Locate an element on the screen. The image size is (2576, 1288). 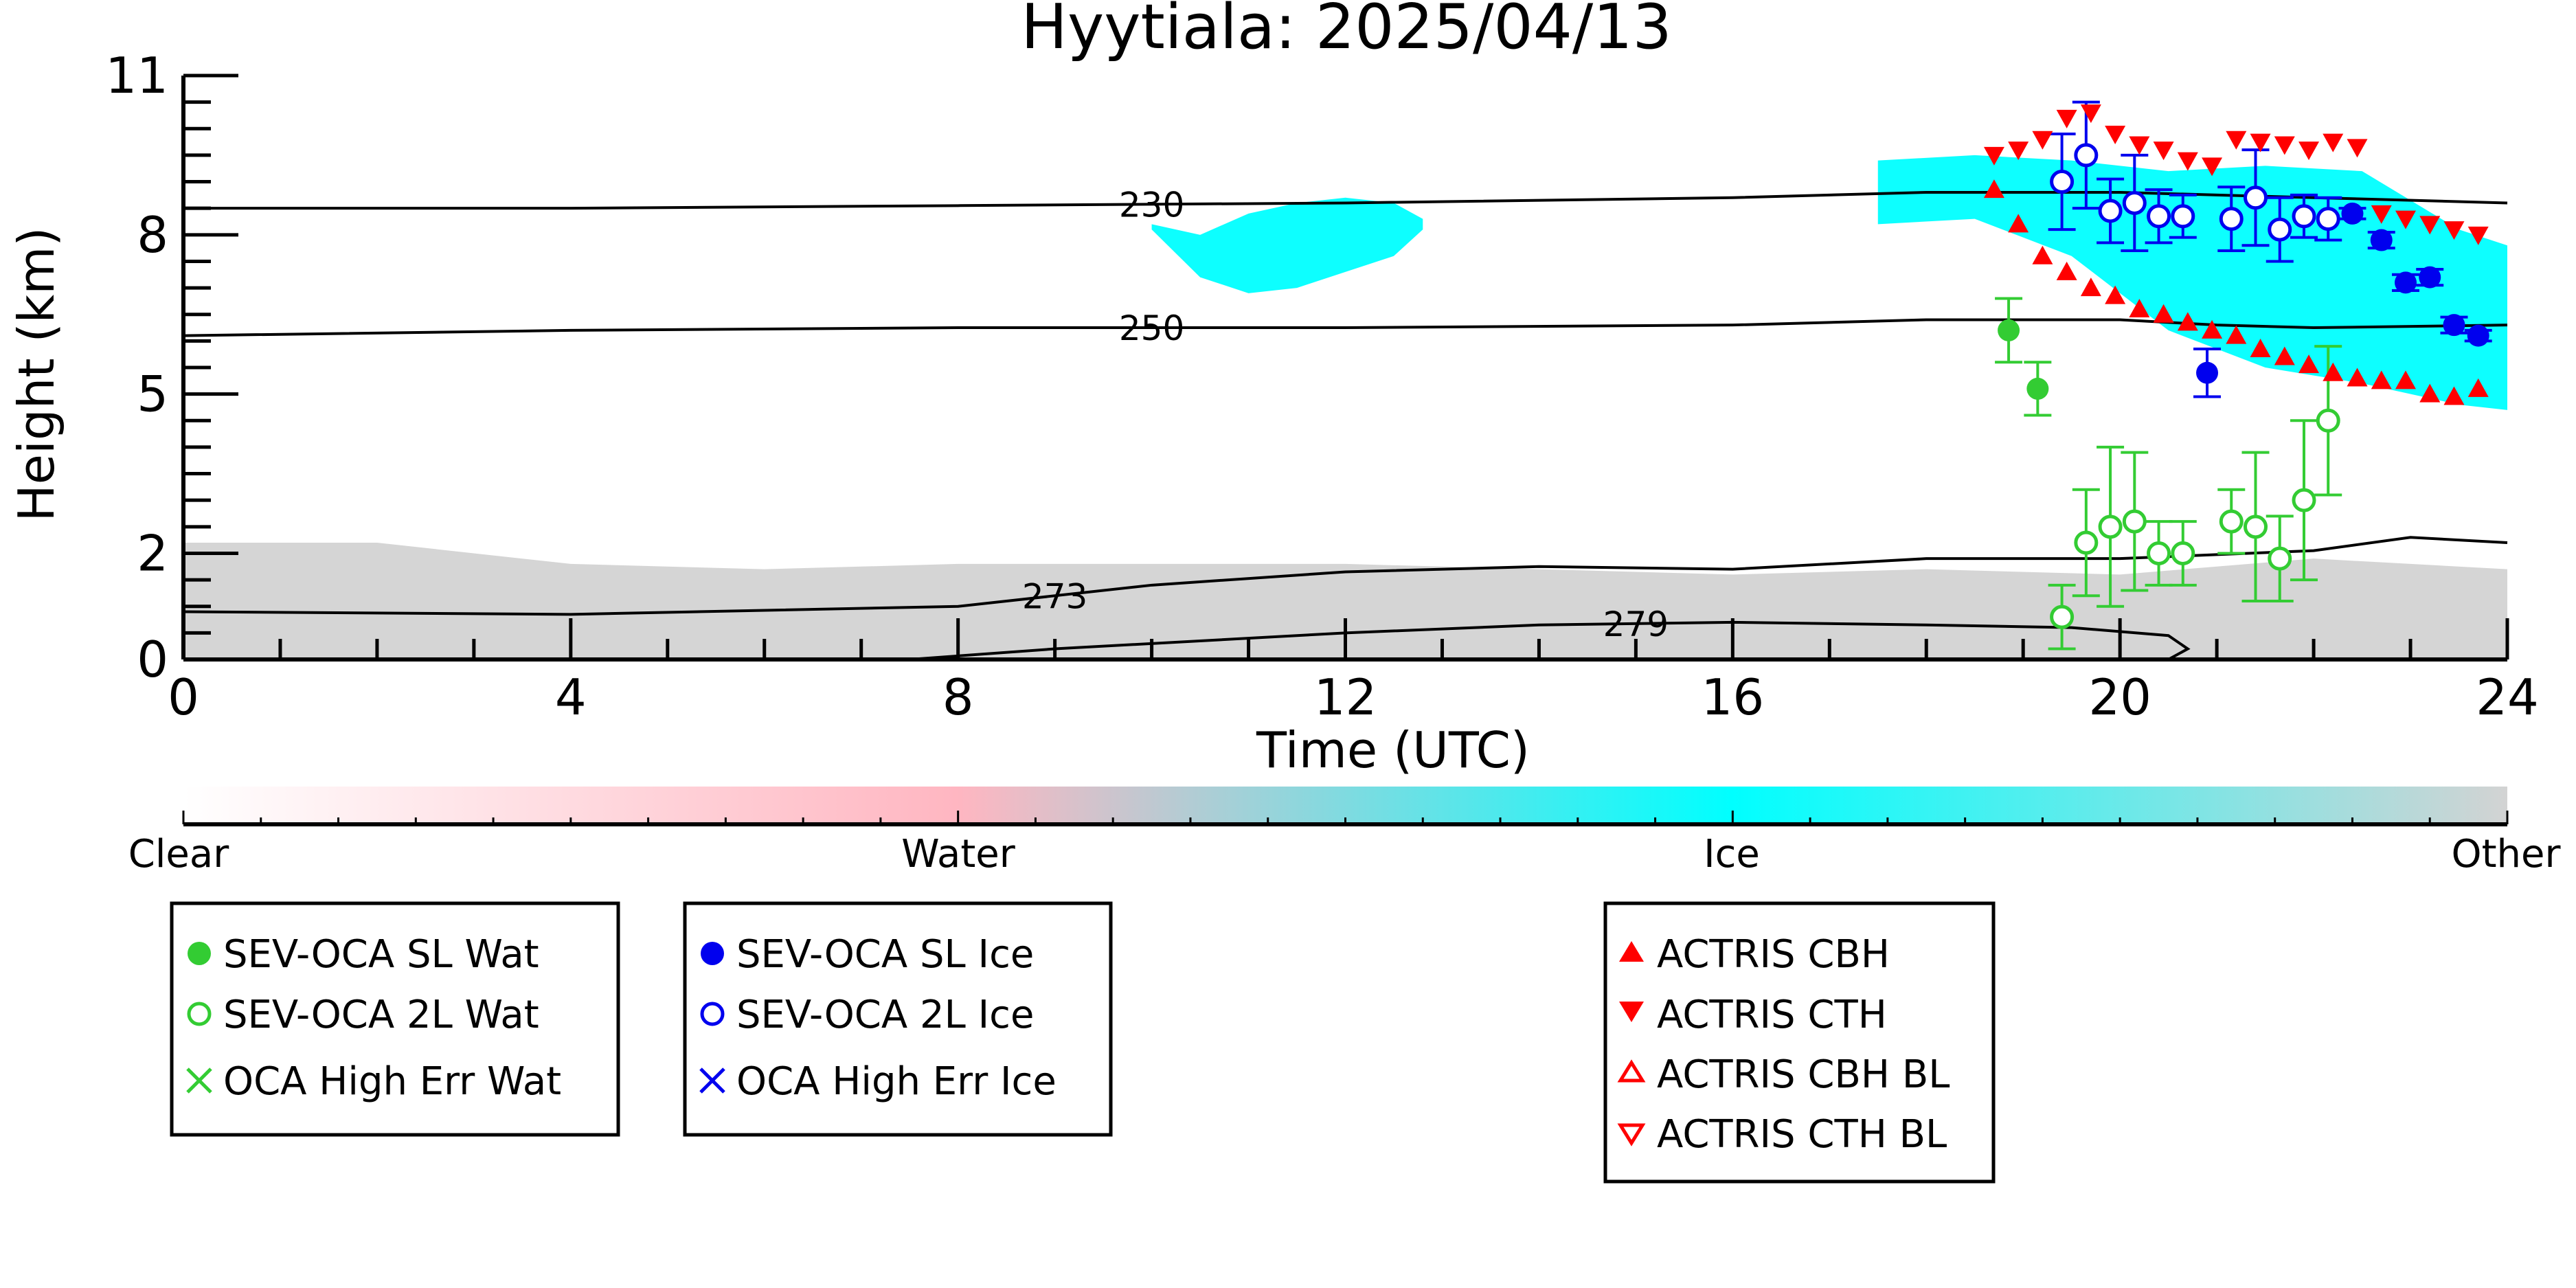
colorbar-label-clear: Clear is located at coordinates (178, 854).